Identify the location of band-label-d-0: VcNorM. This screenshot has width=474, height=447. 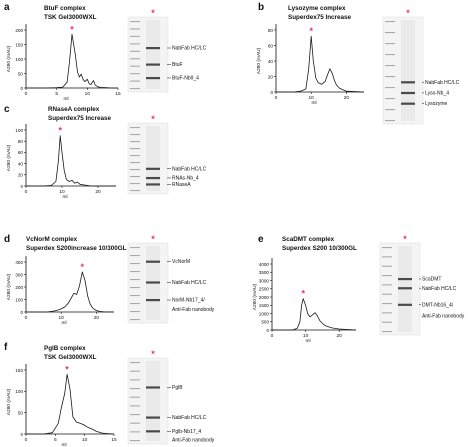
(181, 262).